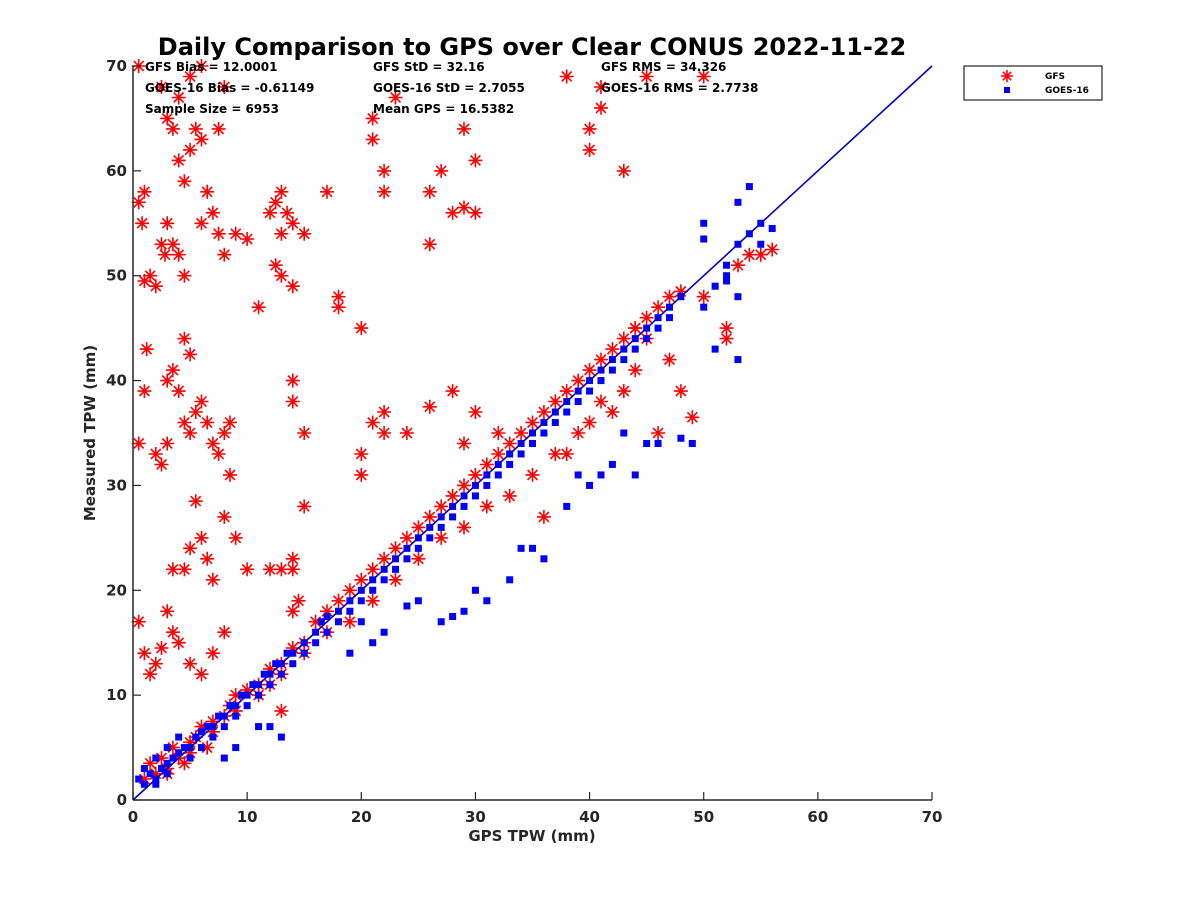 This screenshot has width=1200, height=900. What do you see at coordinates (116, 171) in the screenshot?
I see `y-tick-label: 60` at bounding box center [116, 171].